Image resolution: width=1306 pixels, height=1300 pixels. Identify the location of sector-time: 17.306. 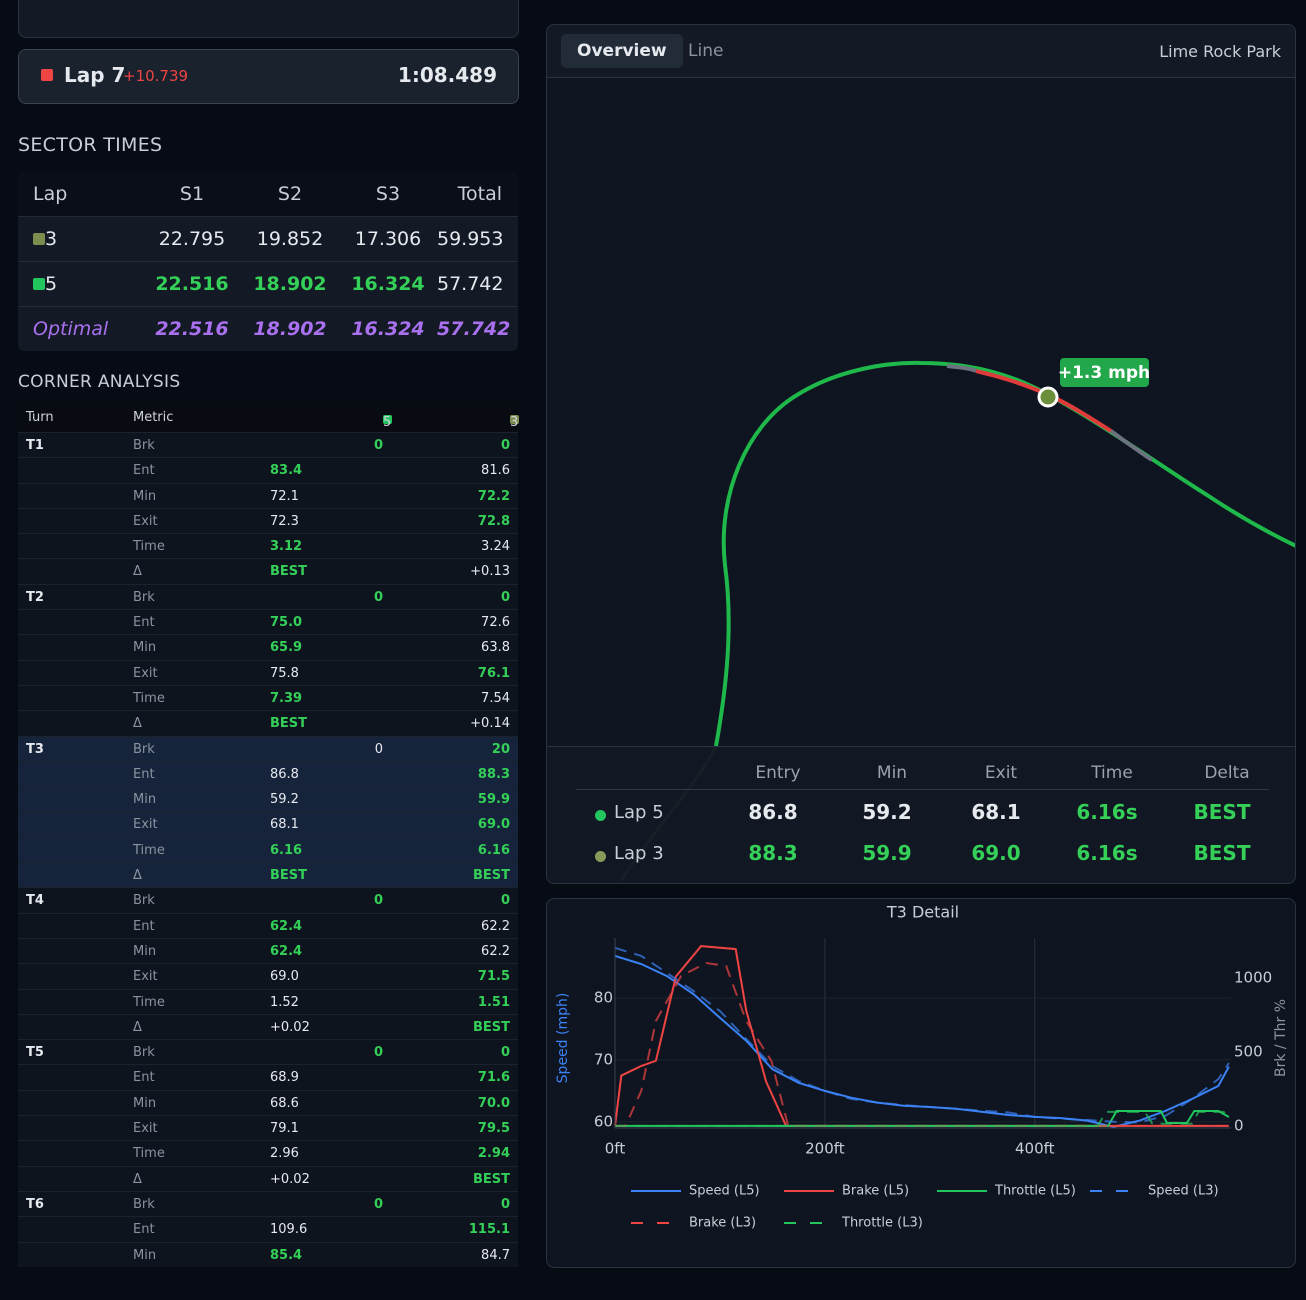
(388, 239).